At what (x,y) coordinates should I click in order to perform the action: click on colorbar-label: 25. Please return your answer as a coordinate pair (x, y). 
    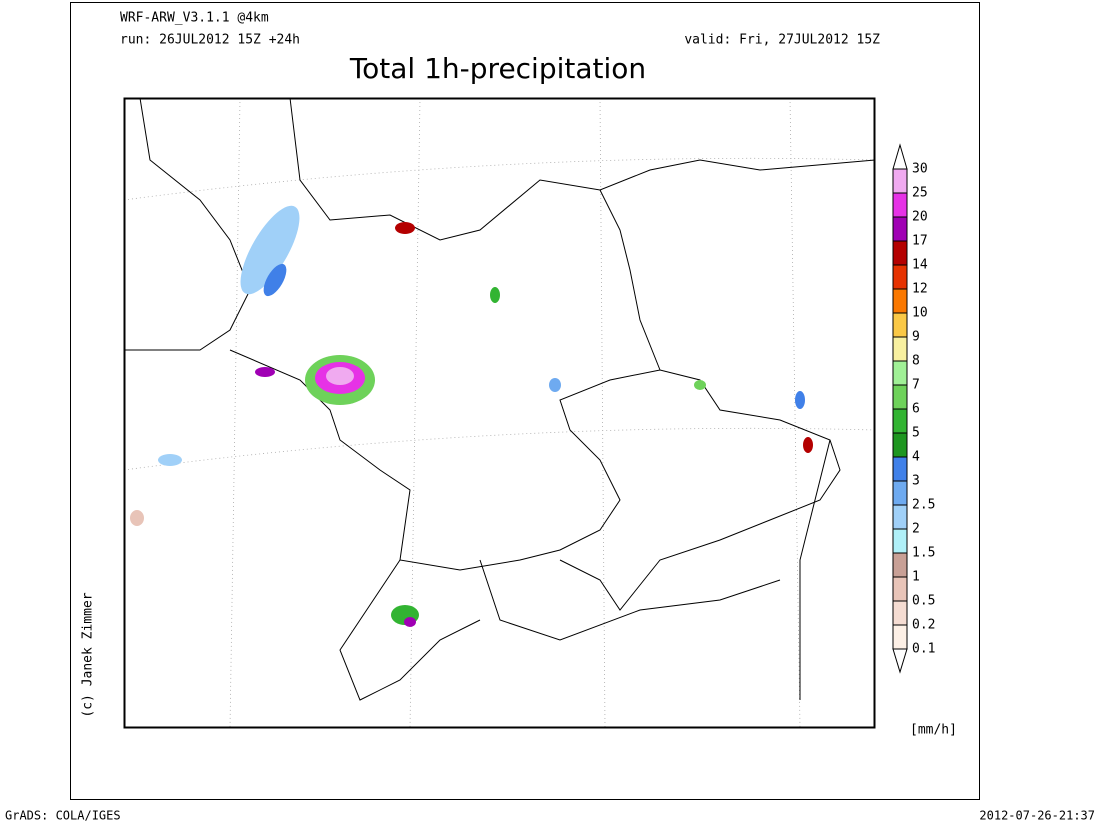
    Looking at the image, I should click on (920, 193).